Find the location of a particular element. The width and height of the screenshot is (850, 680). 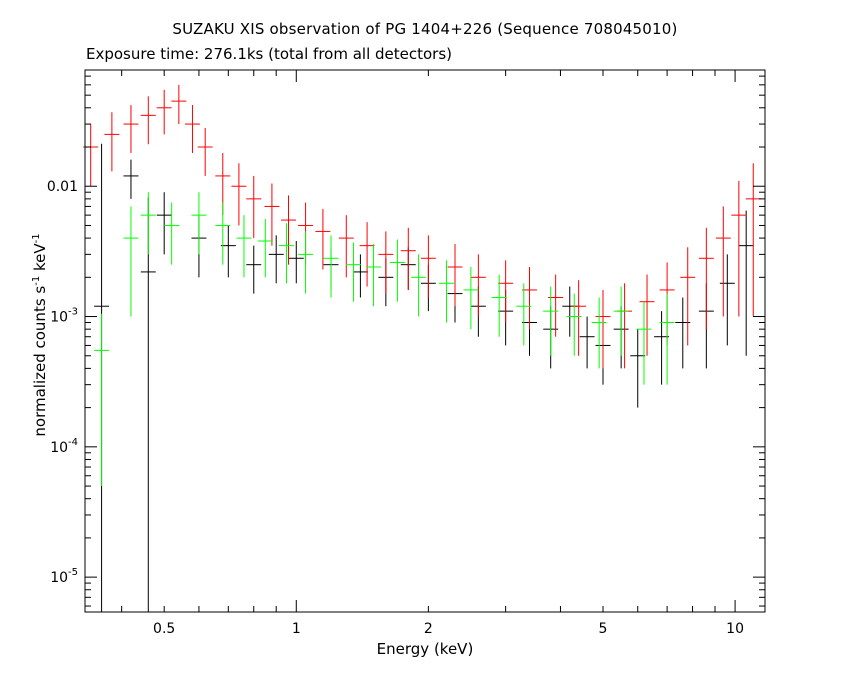

y-tick-label: 10⁻⁴ is located at coordinates (64, 446).